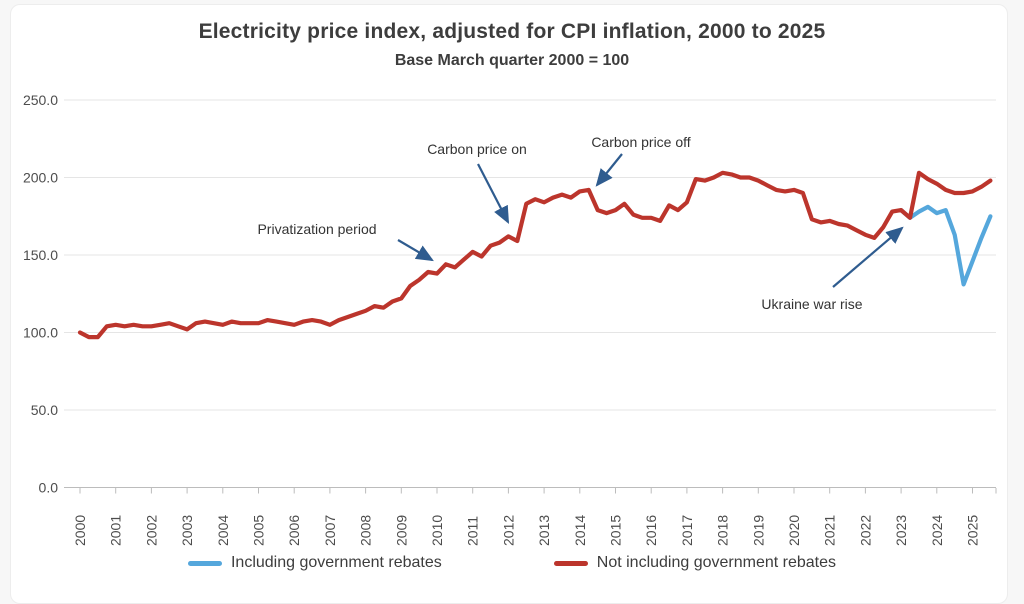  I want to click on x-tick-label-2009: 2009, so click(401, 530).